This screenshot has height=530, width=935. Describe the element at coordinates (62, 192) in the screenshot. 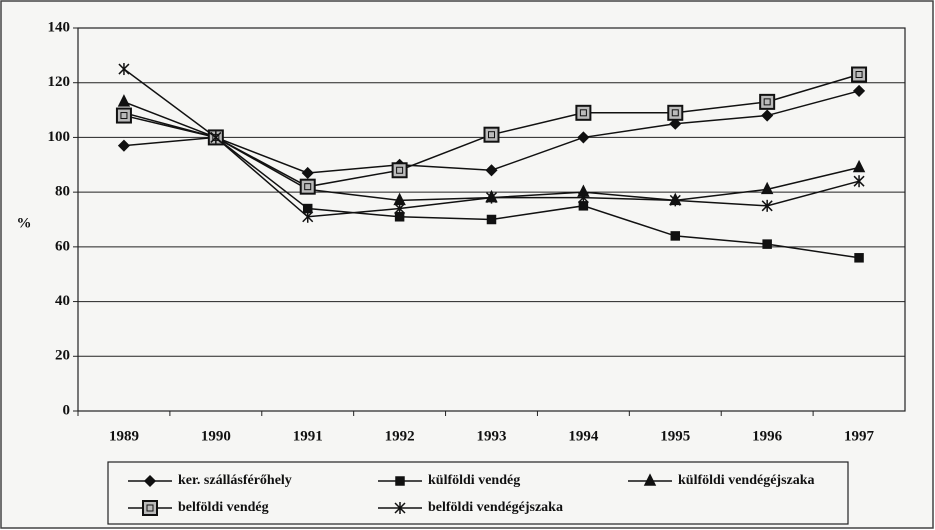

I see `y-tick-label: 80` at that location.